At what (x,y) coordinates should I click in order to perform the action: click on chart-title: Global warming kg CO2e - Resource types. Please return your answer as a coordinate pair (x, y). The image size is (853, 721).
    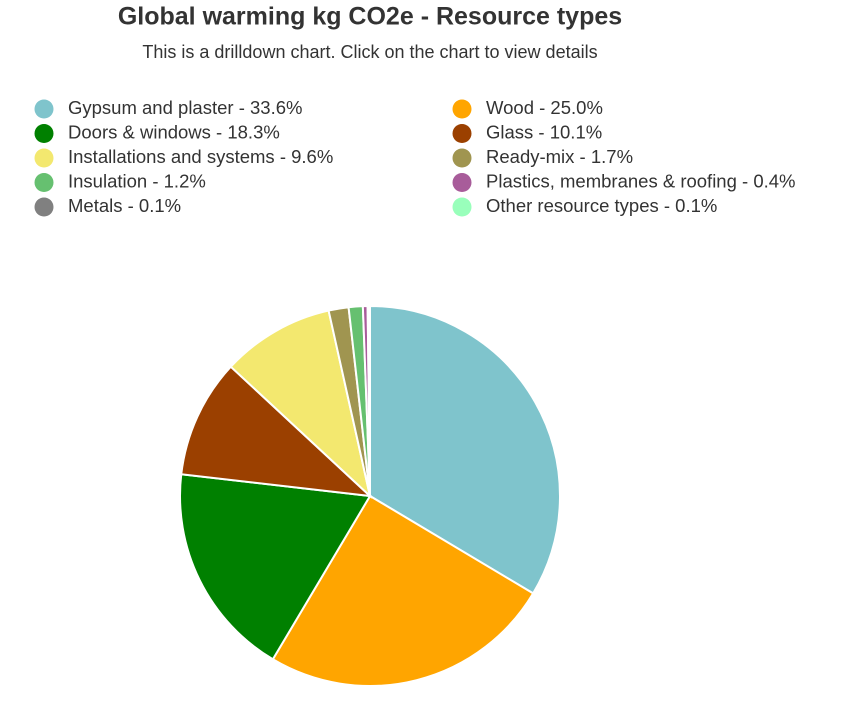
    Looking at the image, I should click on (370, 17).